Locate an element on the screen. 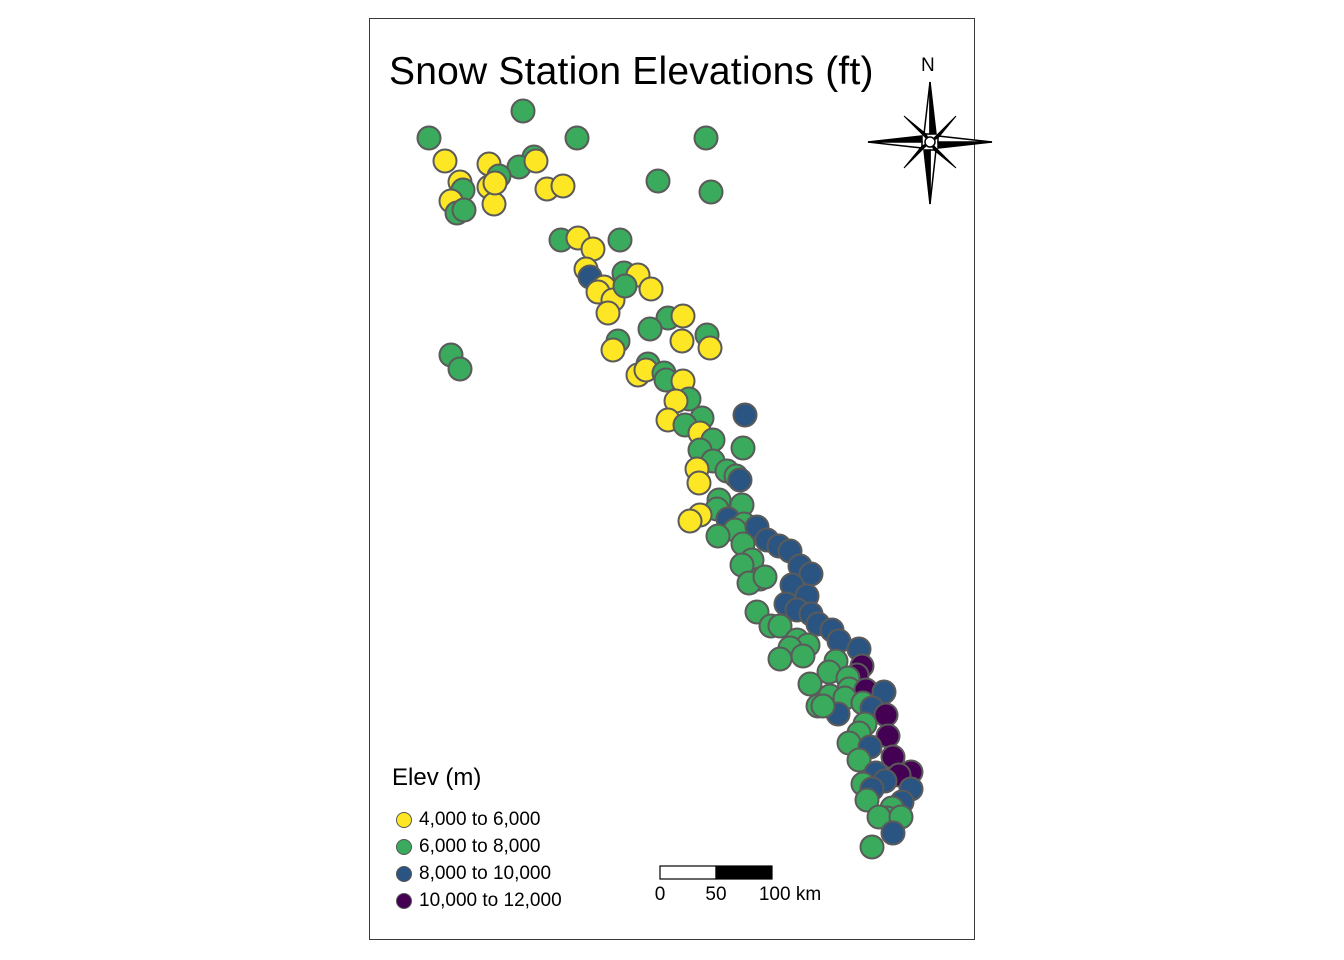 The height and width of the screenshot is (960, 1344). north-label: N is located at coordinates (928, 65).